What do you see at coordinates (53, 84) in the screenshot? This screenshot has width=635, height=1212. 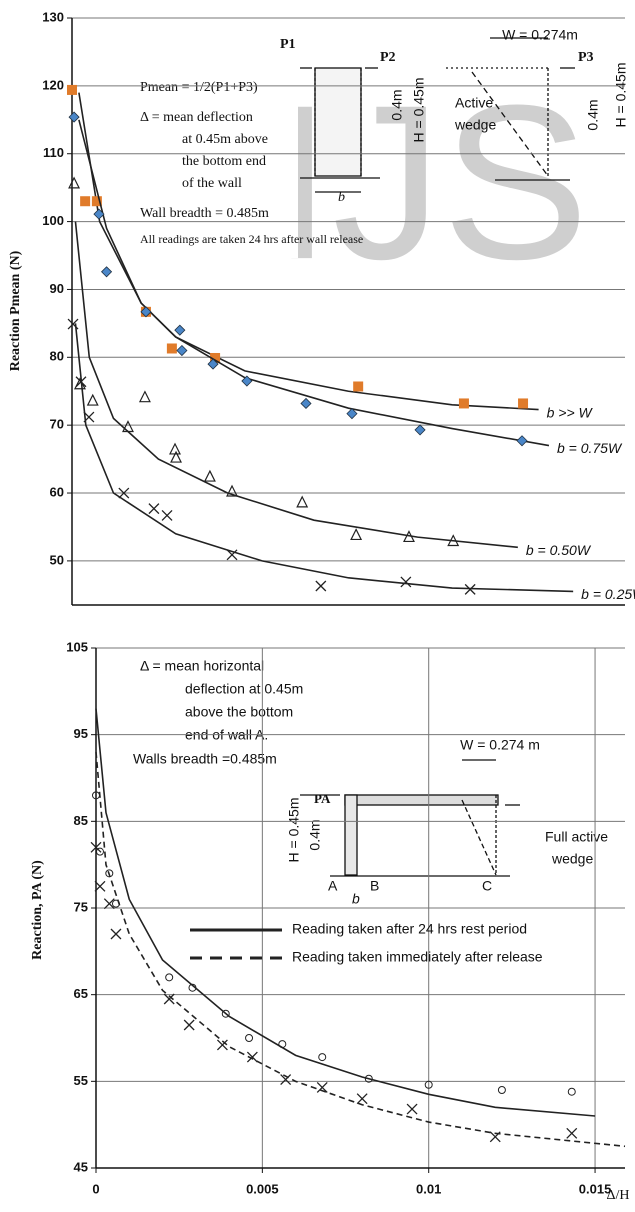 I see `y-tick-label: 120` at bounding box center [53, 84].